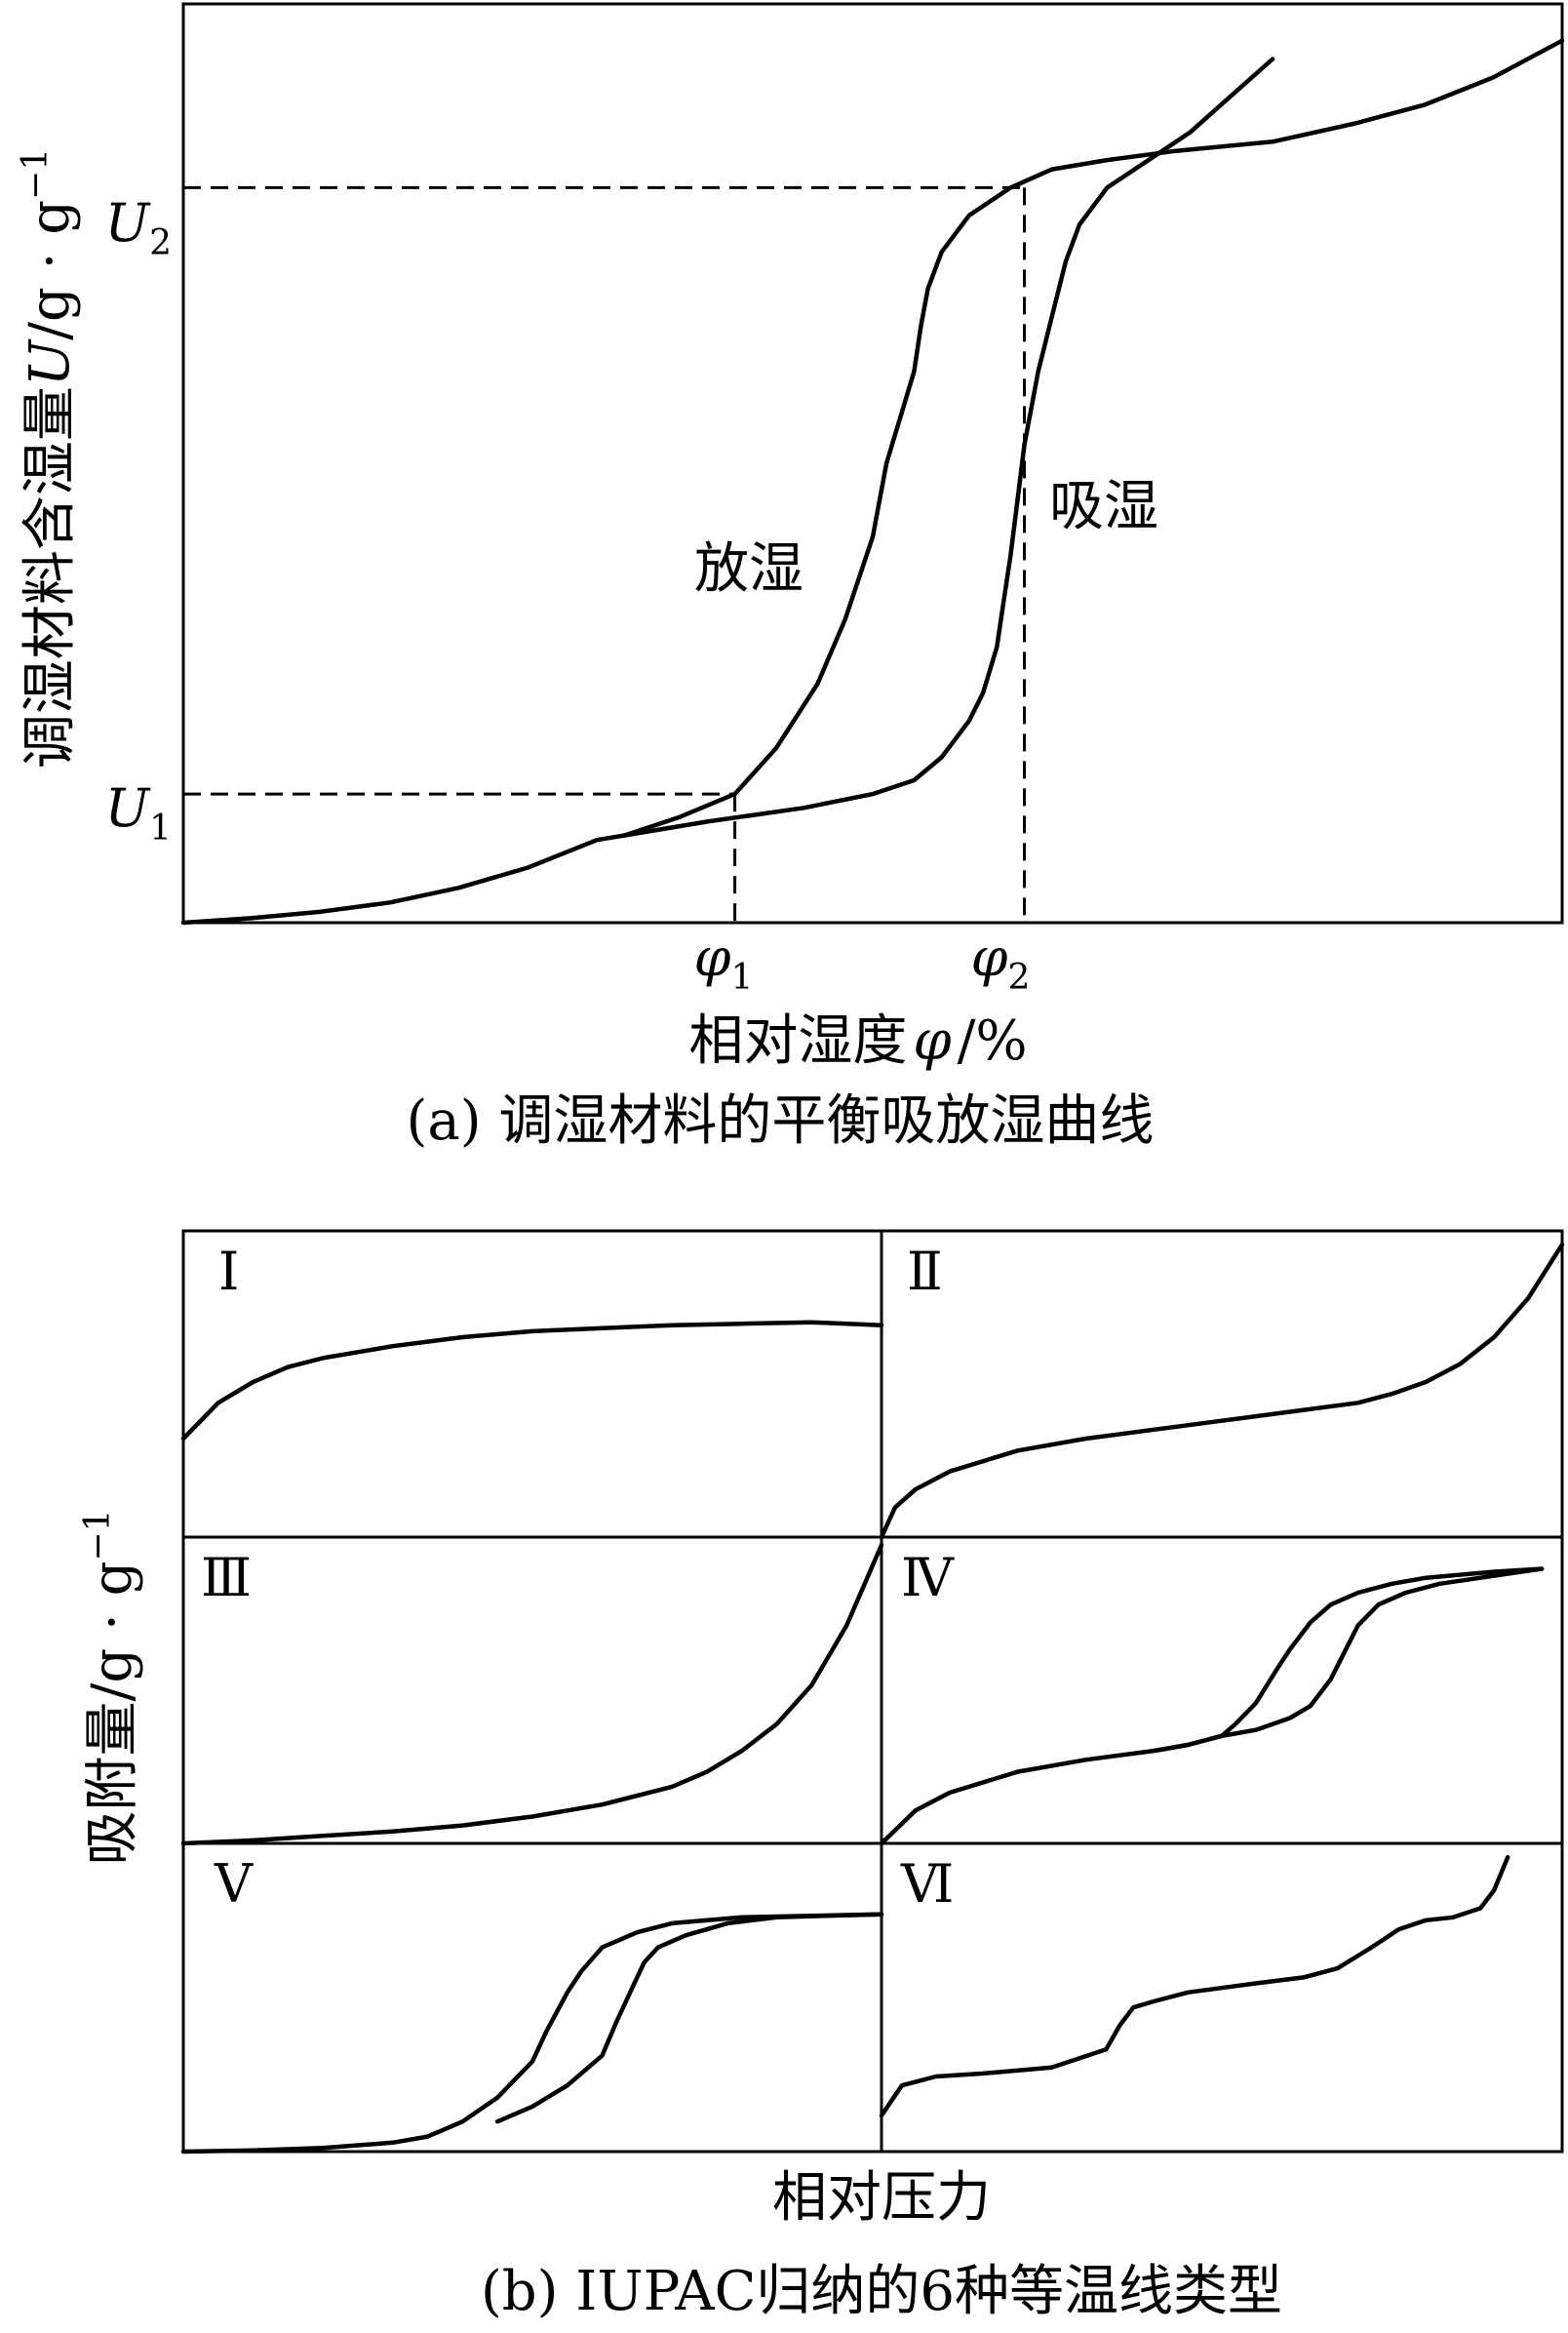 This screenshot has height=2333, width=1568. I want to click on panel-label-type-1: Ⅰ, so click(228, 1271).